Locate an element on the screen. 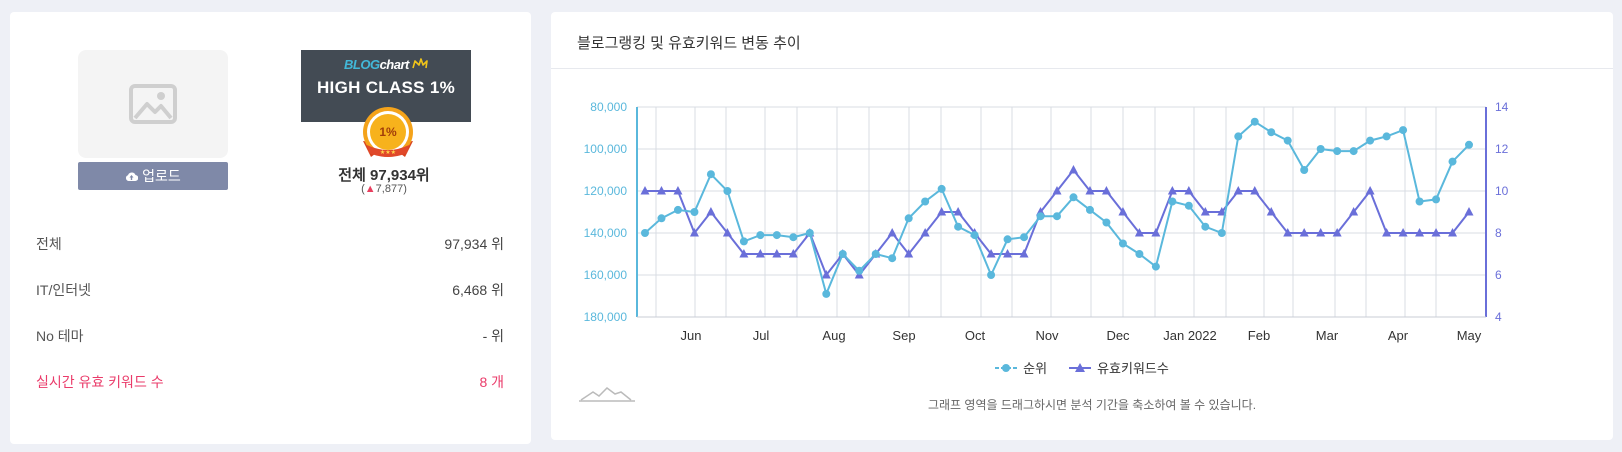 The width and height of the screenshot is (1622, 452). legend-rank-marker-icon is located at coordinates (1006, 367).